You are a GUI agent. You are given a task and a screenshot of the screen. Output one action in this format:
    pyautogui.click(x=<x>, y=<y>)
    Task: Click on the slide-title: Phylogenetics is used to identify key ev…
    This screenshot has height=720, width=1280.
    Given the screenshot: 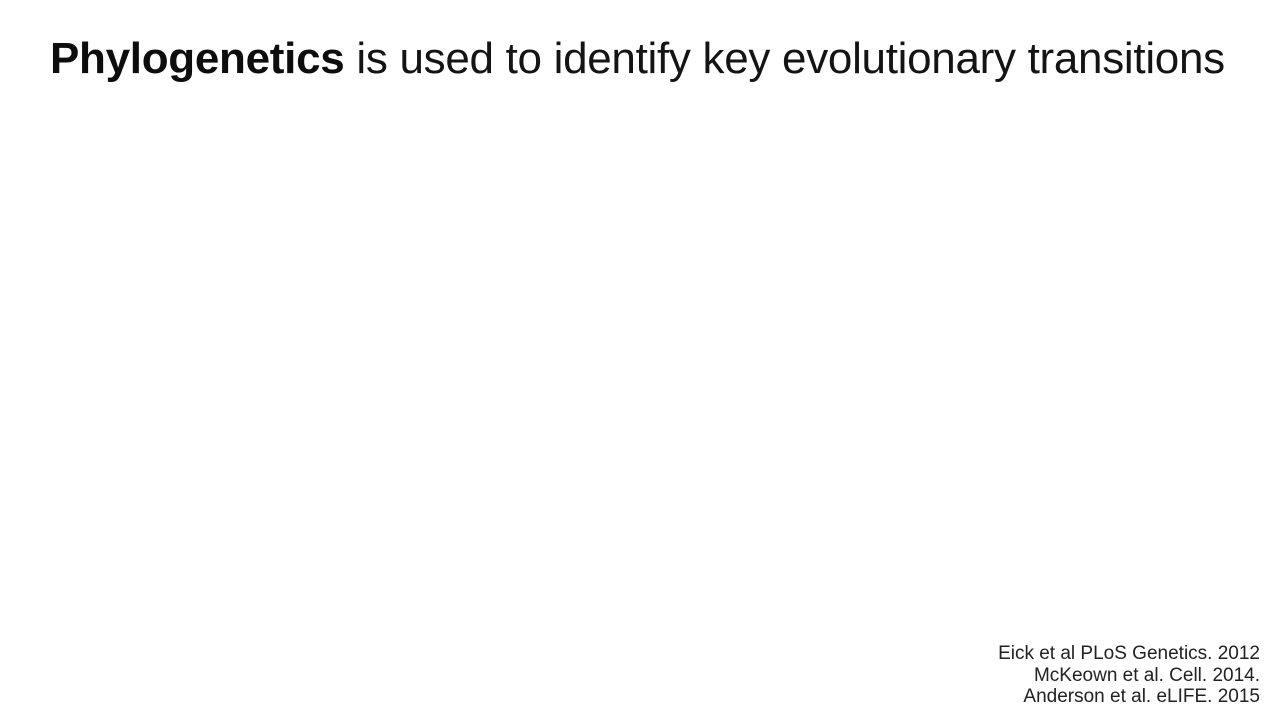 What is the action you would take?
    pyautogui.click(x=660, y=59)
    